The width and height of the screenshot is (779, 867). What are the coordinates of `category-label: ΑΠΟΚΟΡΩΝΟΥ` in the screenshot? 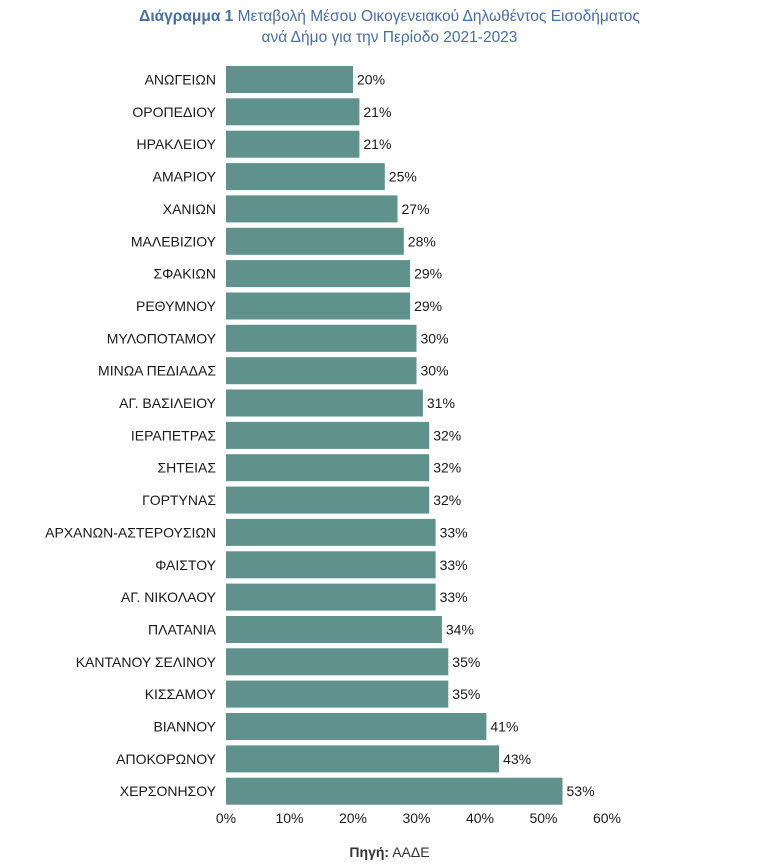 It's located at (166, 759).